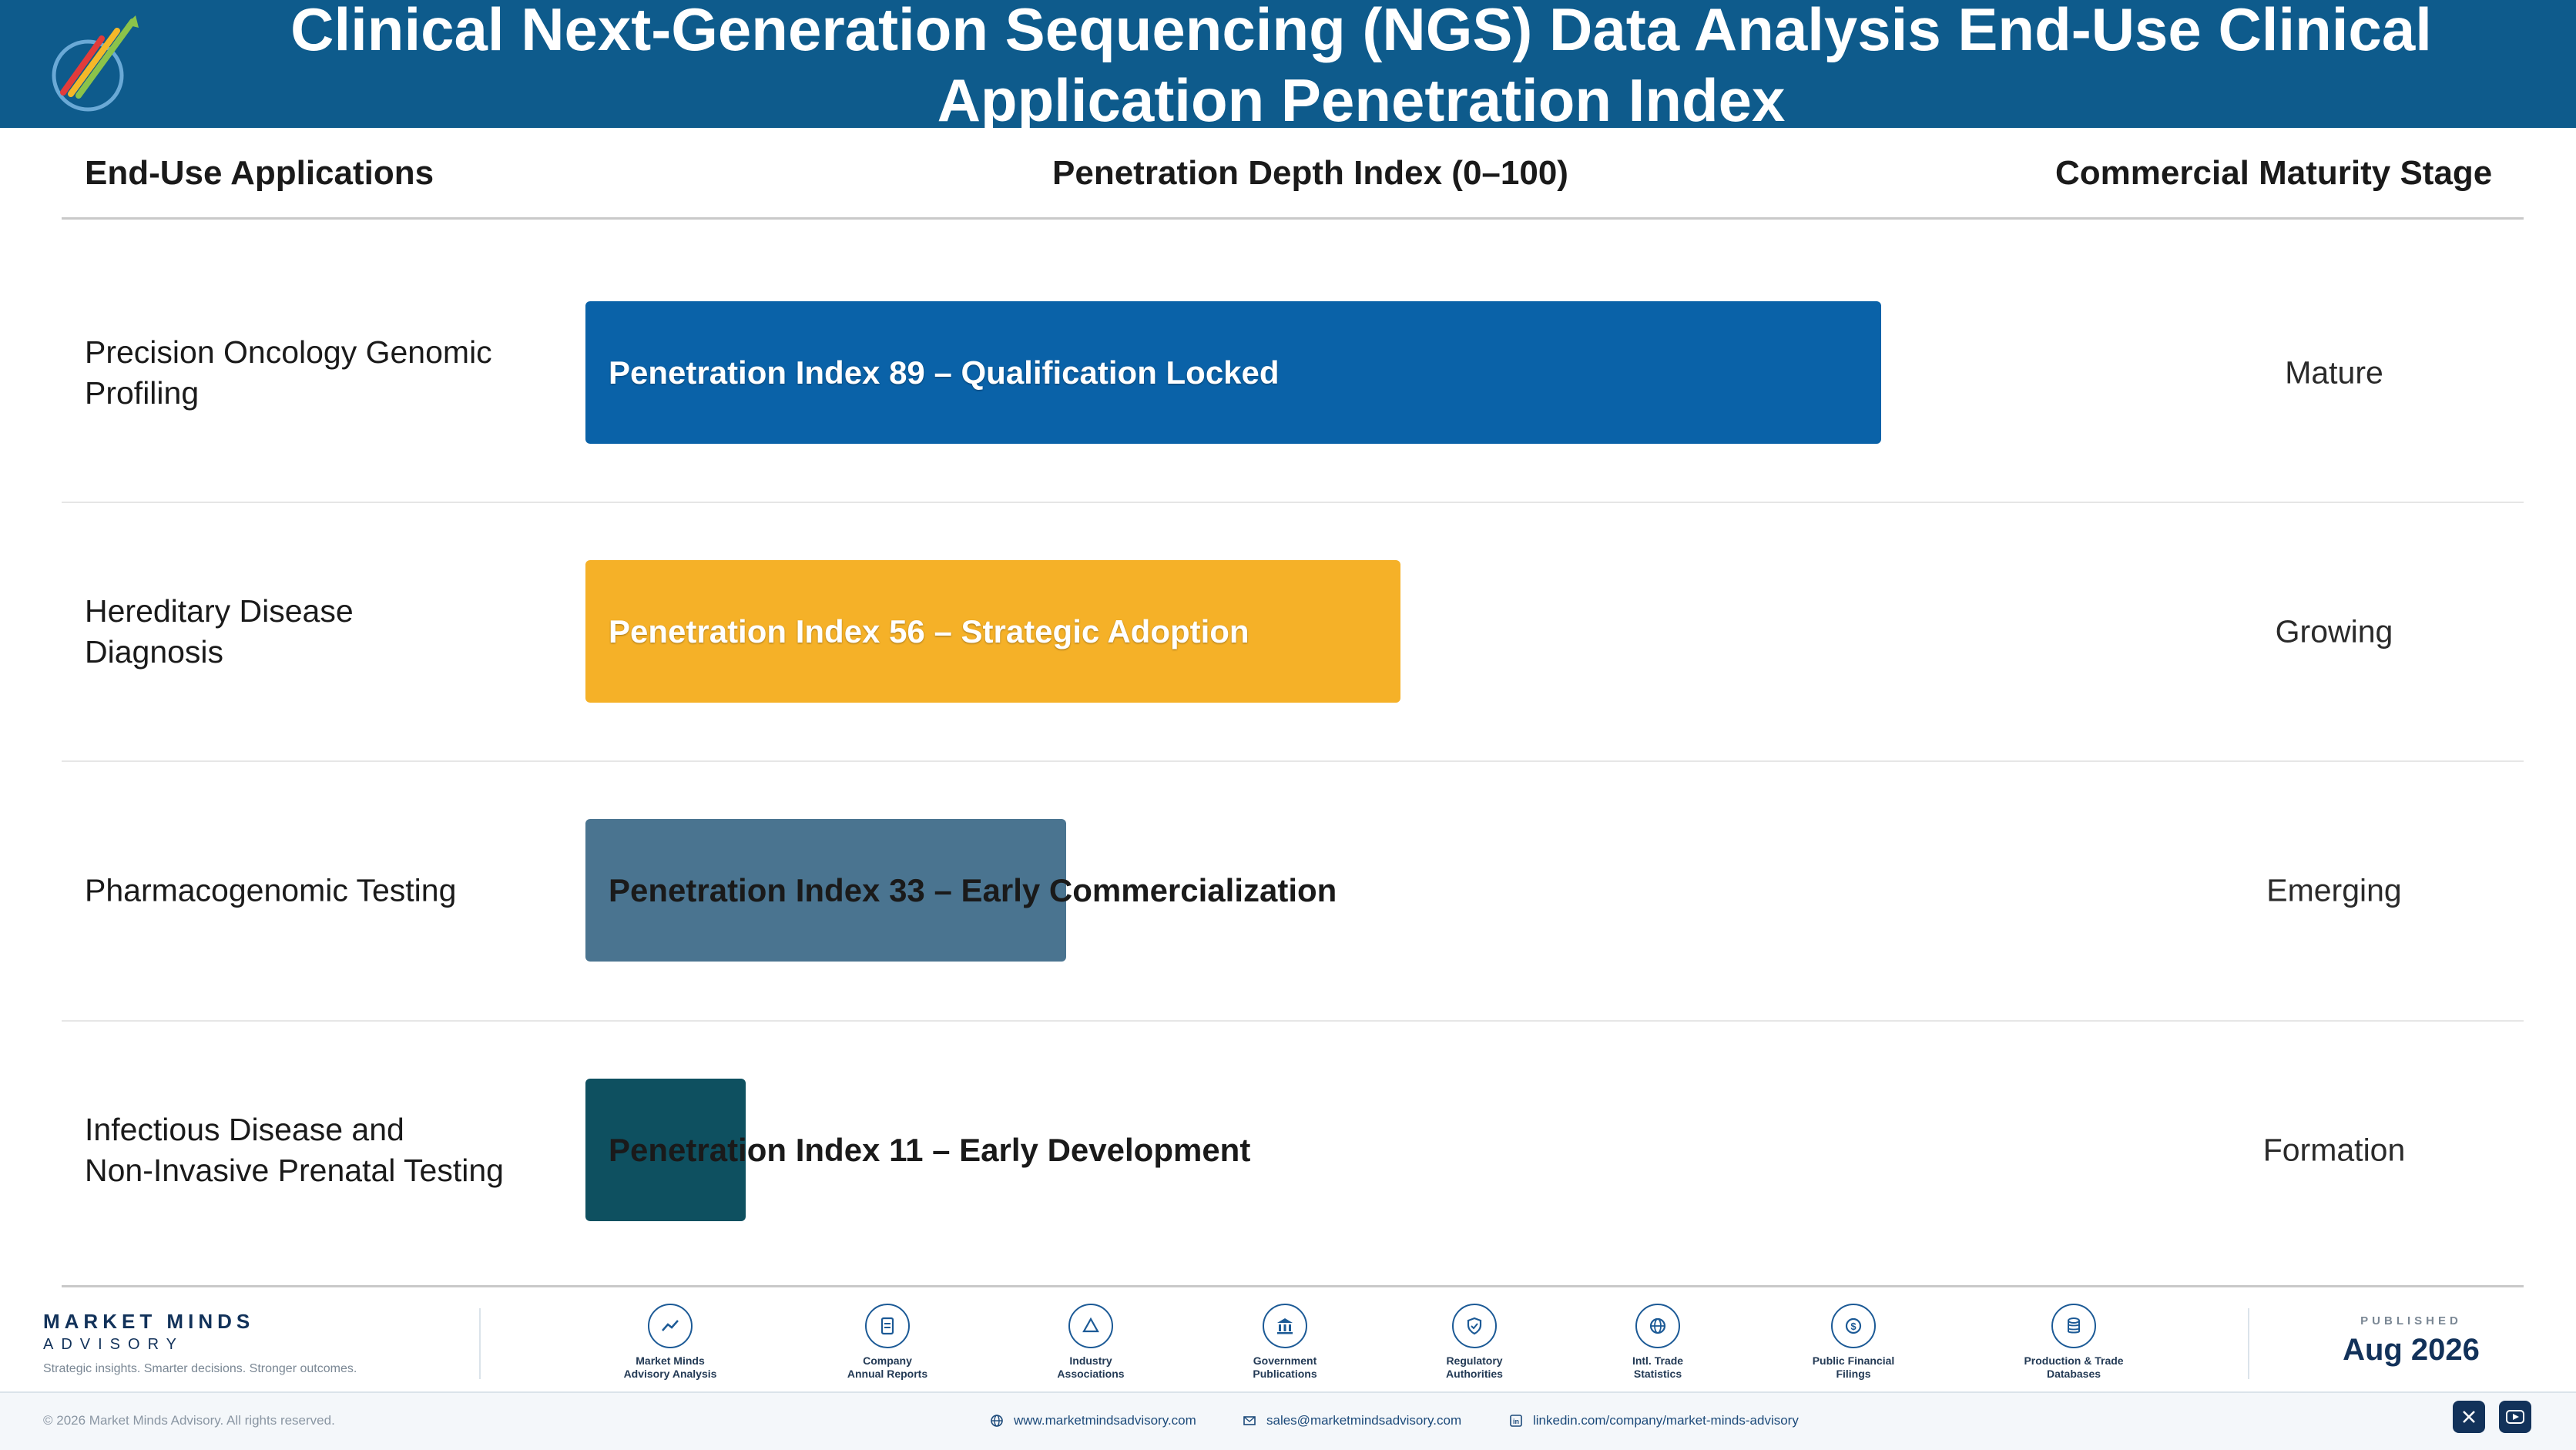  I want to click on website-link: www.marketmindsadvisory.com, so click(1092, 1420).